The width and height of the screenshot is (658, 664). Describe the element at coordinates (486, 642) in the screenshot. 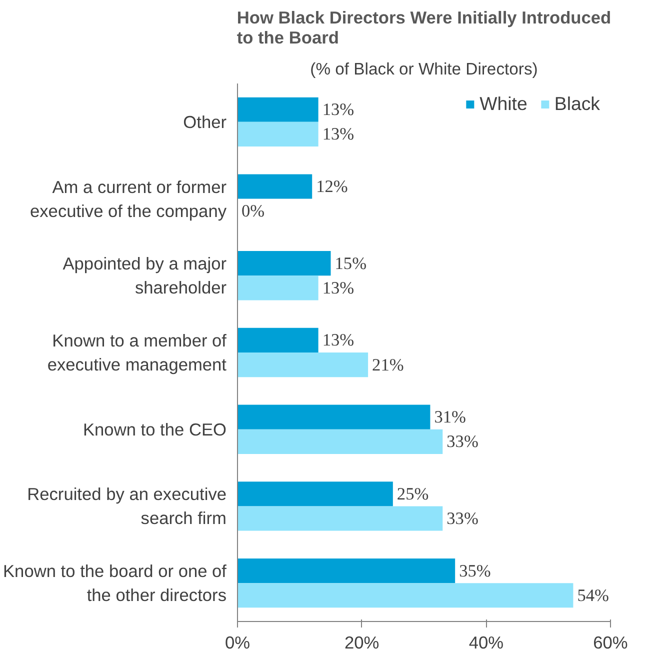

I see `x-tick-label: 40%` at that location.